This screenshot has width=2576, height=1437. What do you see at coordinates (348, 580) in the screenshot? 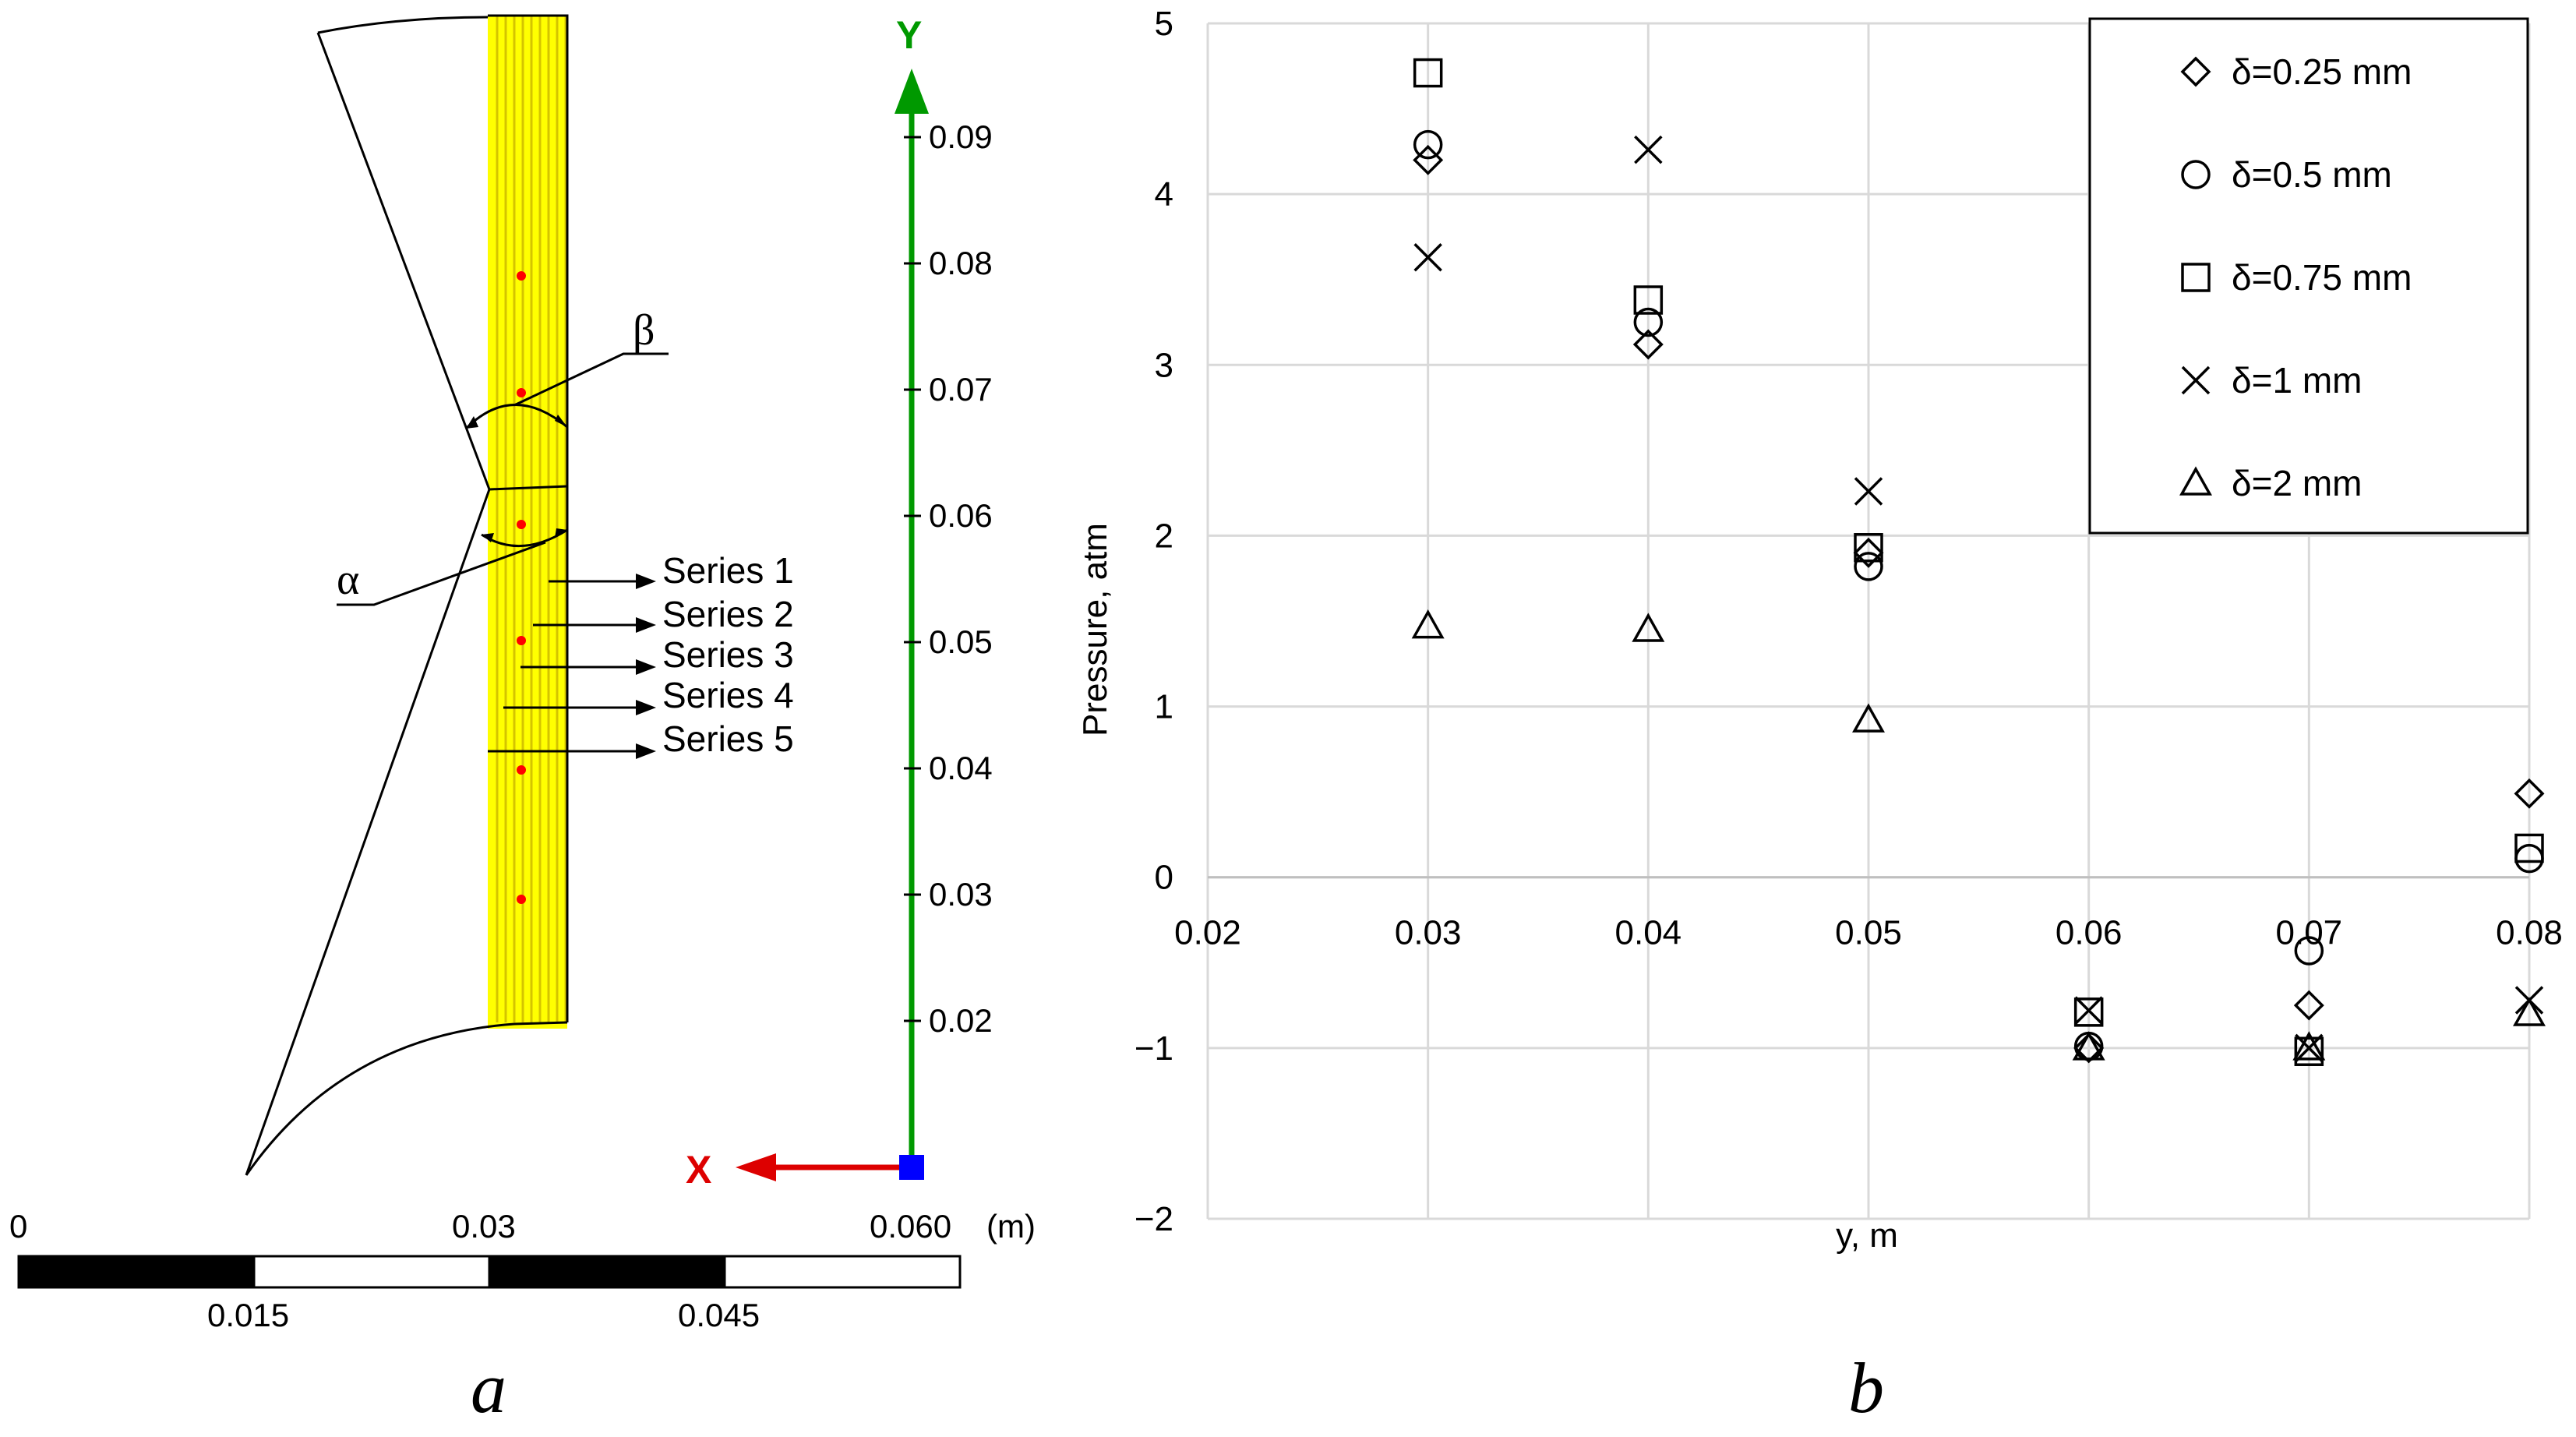
I see `alpha-label: α` at bounding box center [348, 580].